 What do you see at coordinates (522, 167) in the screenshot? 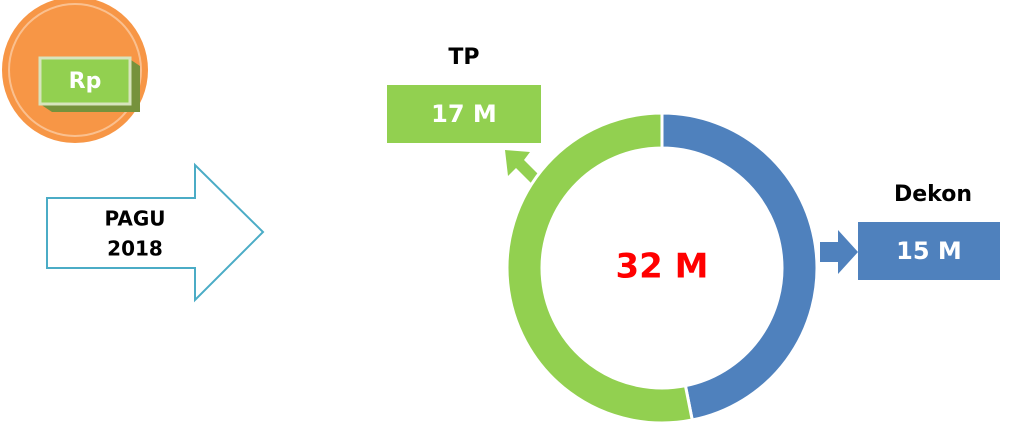
I see `tp-pointer` at bounding box center [522, 167].